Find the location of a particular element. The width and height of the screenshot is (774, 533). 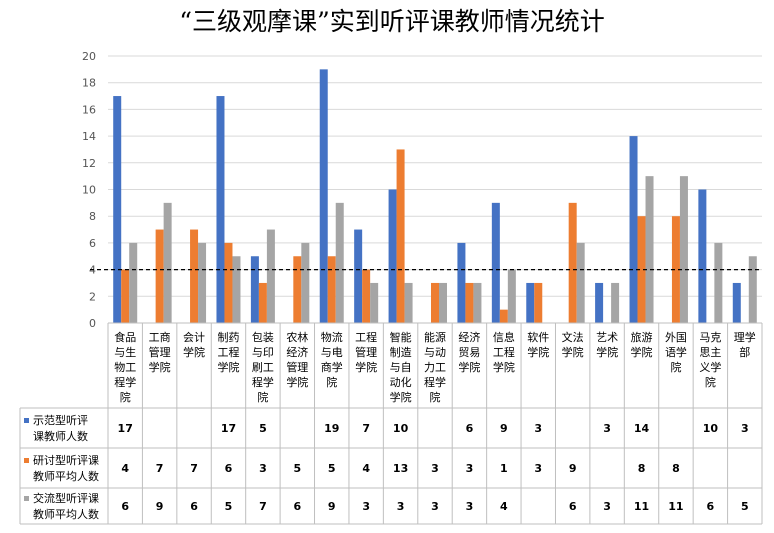

chart-title: “三级观摩课”实到听评课教师情况统计 is located at coordinates (392, 21).